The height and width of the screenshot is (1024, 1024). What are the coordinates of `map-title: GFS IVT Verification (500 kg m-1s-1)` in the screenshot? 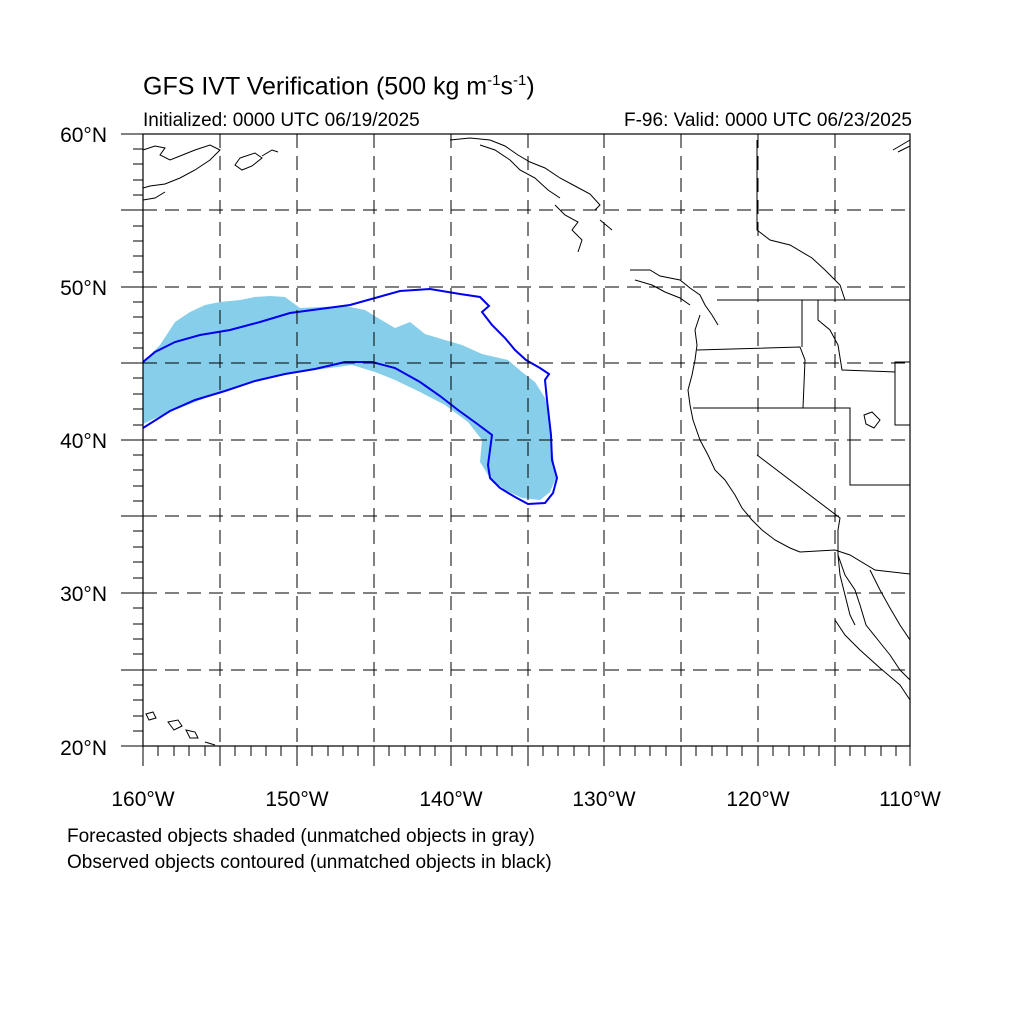 It's located at (339, 86).